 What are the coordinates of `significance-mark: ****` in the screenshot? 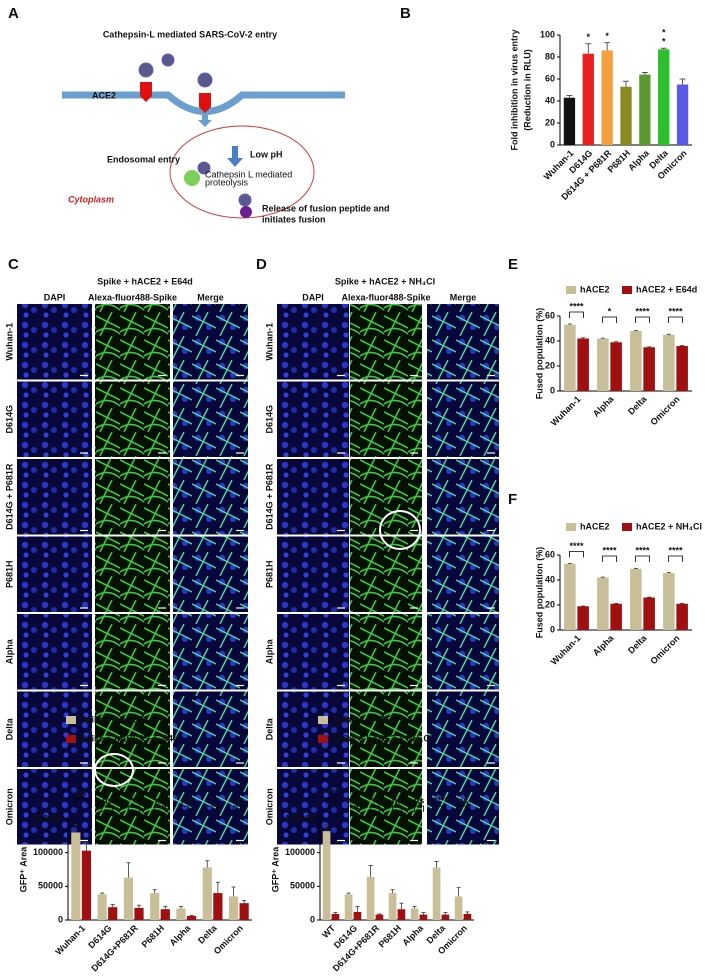 It's located at (576, 546).